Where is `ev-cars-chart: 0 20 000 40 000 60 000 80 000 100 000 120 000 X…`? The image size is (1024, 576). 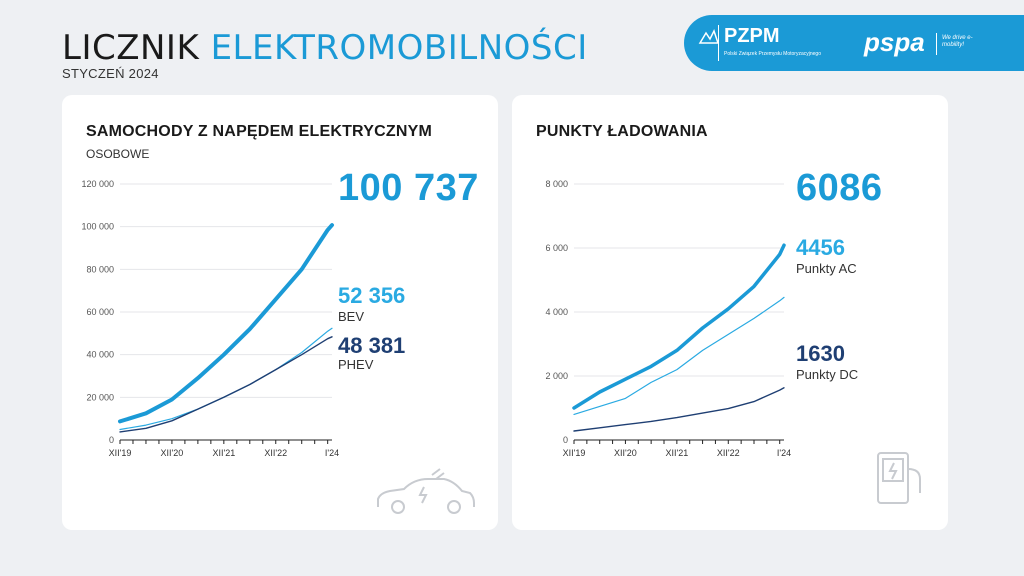
ev-cars-chart: 0 20 000 40 000 60 000 80 000 100 000 120 000 X… is located at coordinates (210, 318).